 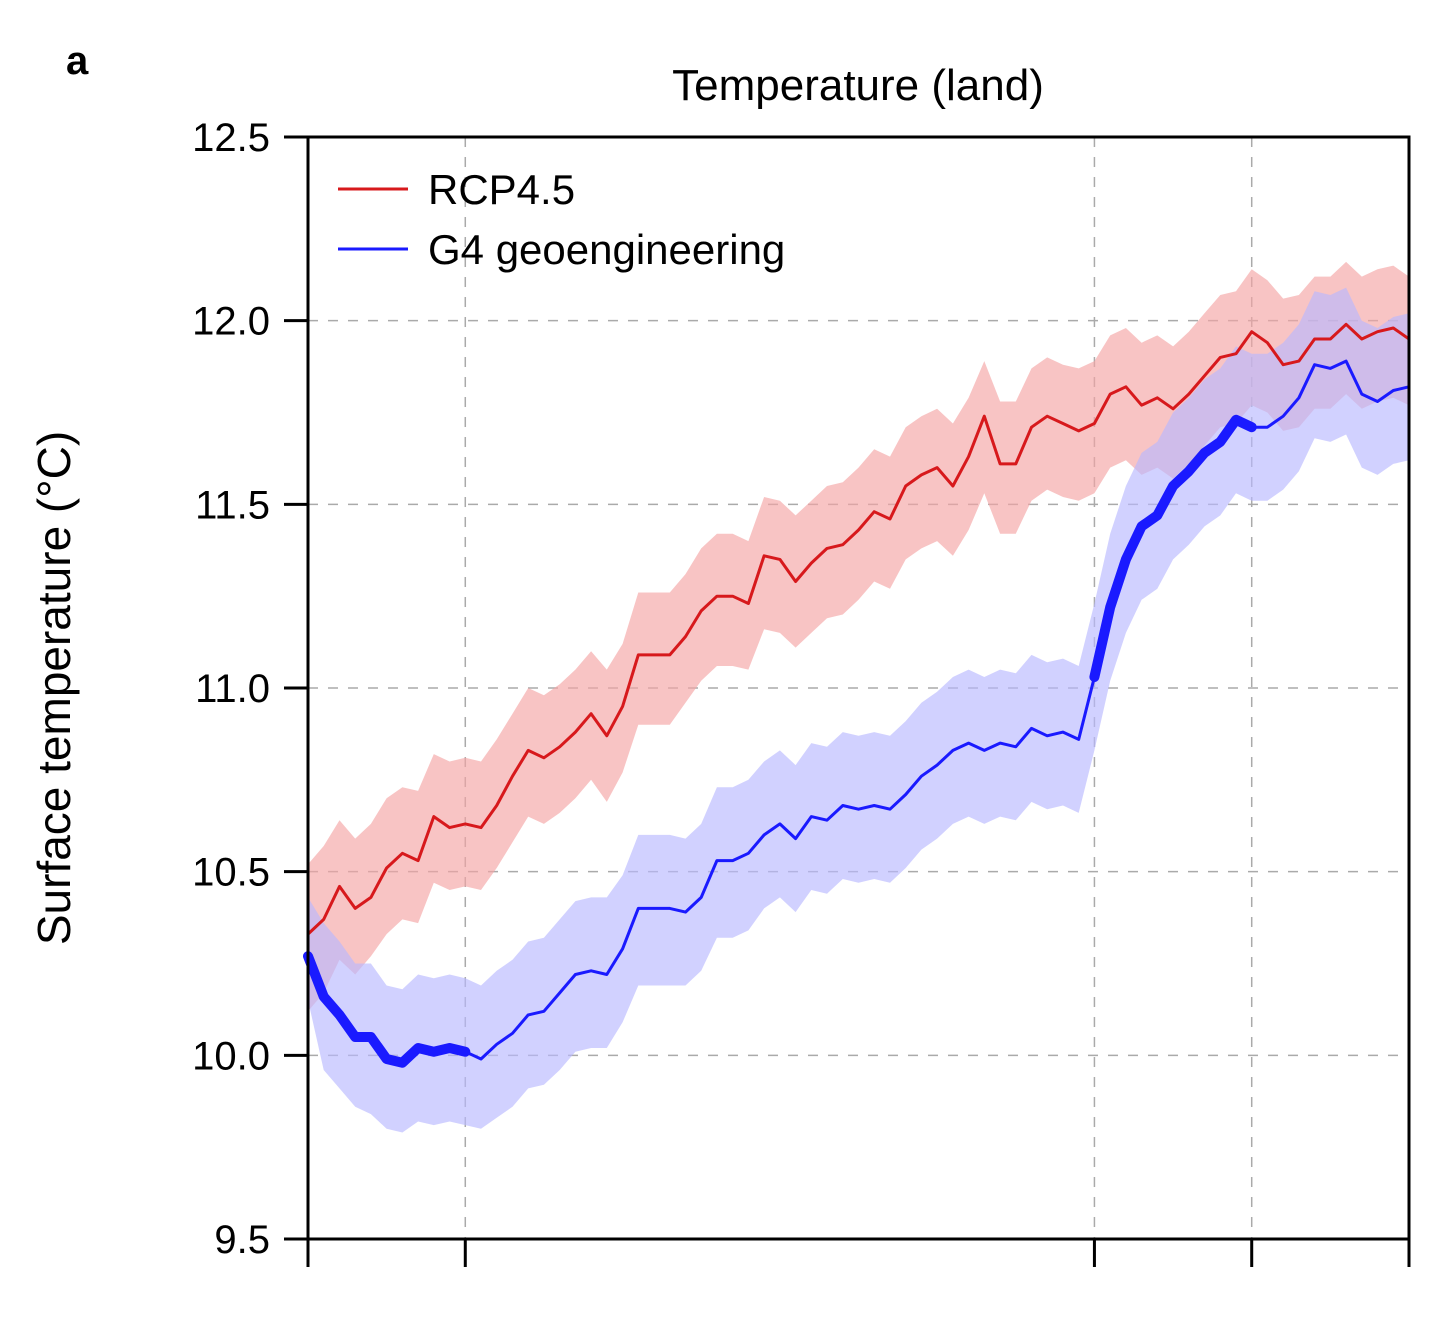 I want to click on panel-label: a, so click(x=77, y=61).